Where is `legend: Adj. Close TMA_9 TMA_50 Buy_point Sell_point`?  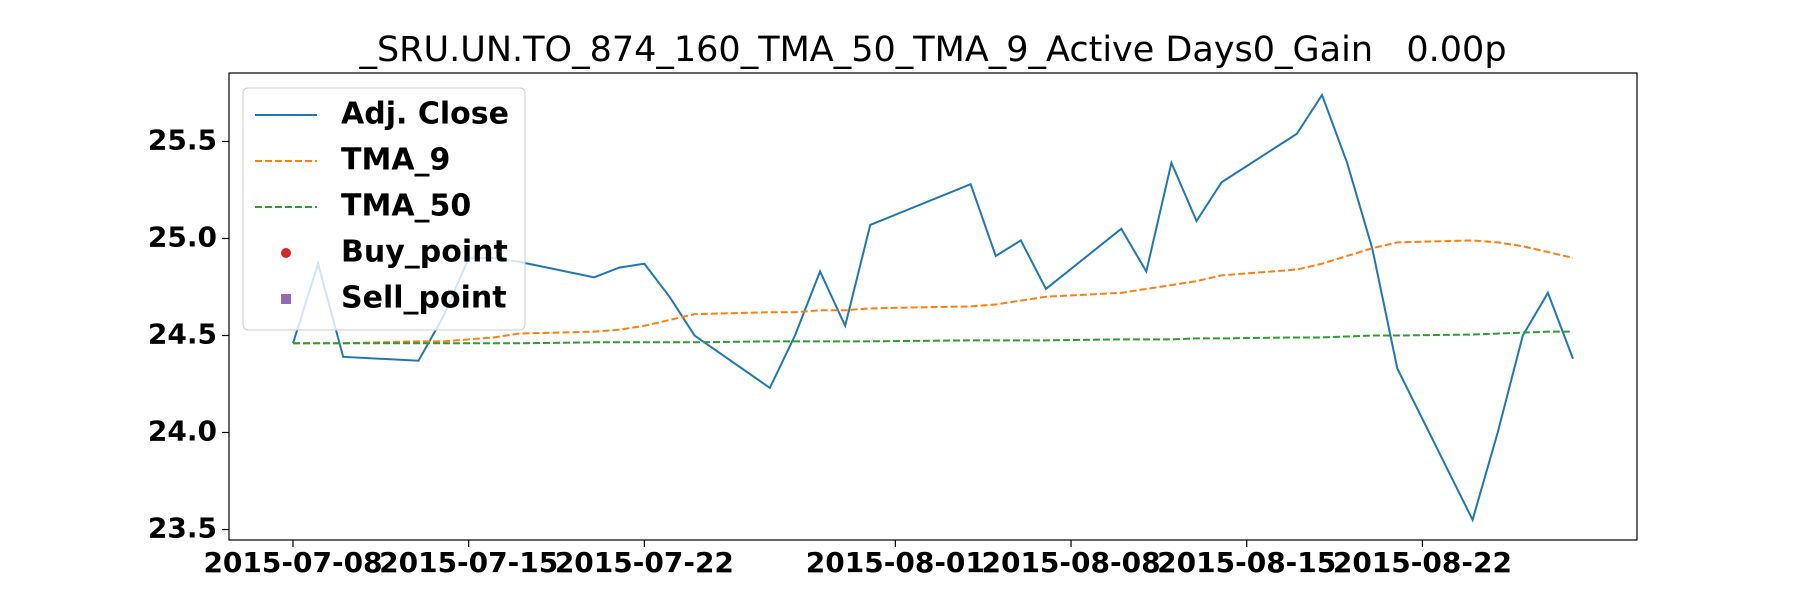 legend: Adj. Close TMA_9 TMA_50 Buy_point Sell_point is located at coordinates (384, 209).